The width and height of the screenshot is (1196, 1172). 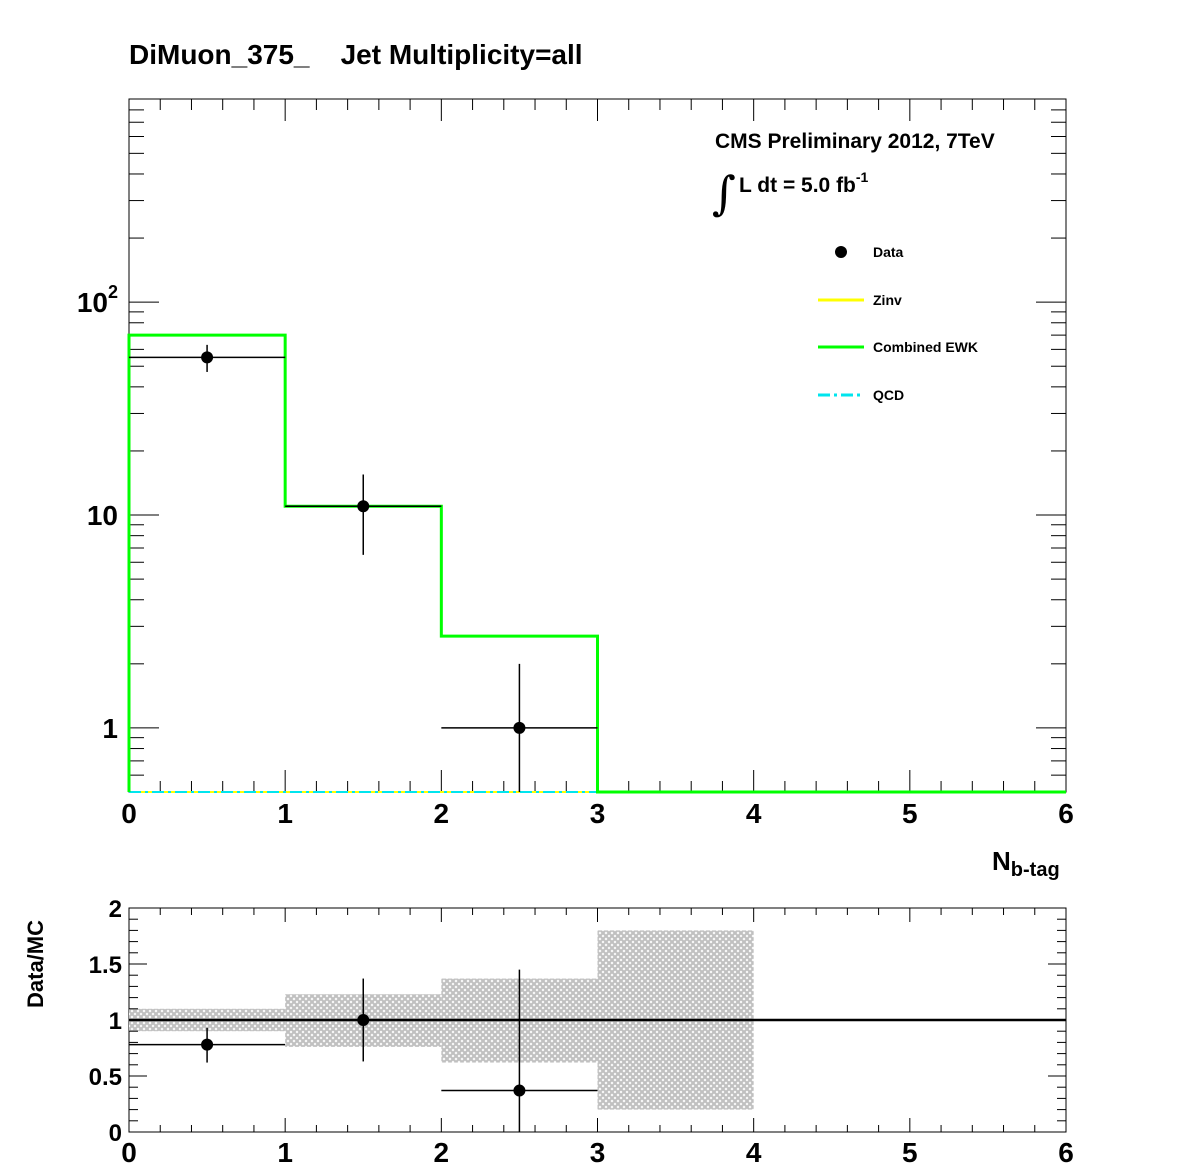 I want to click on legend-label-data: Data, so click(x=888, y=252).